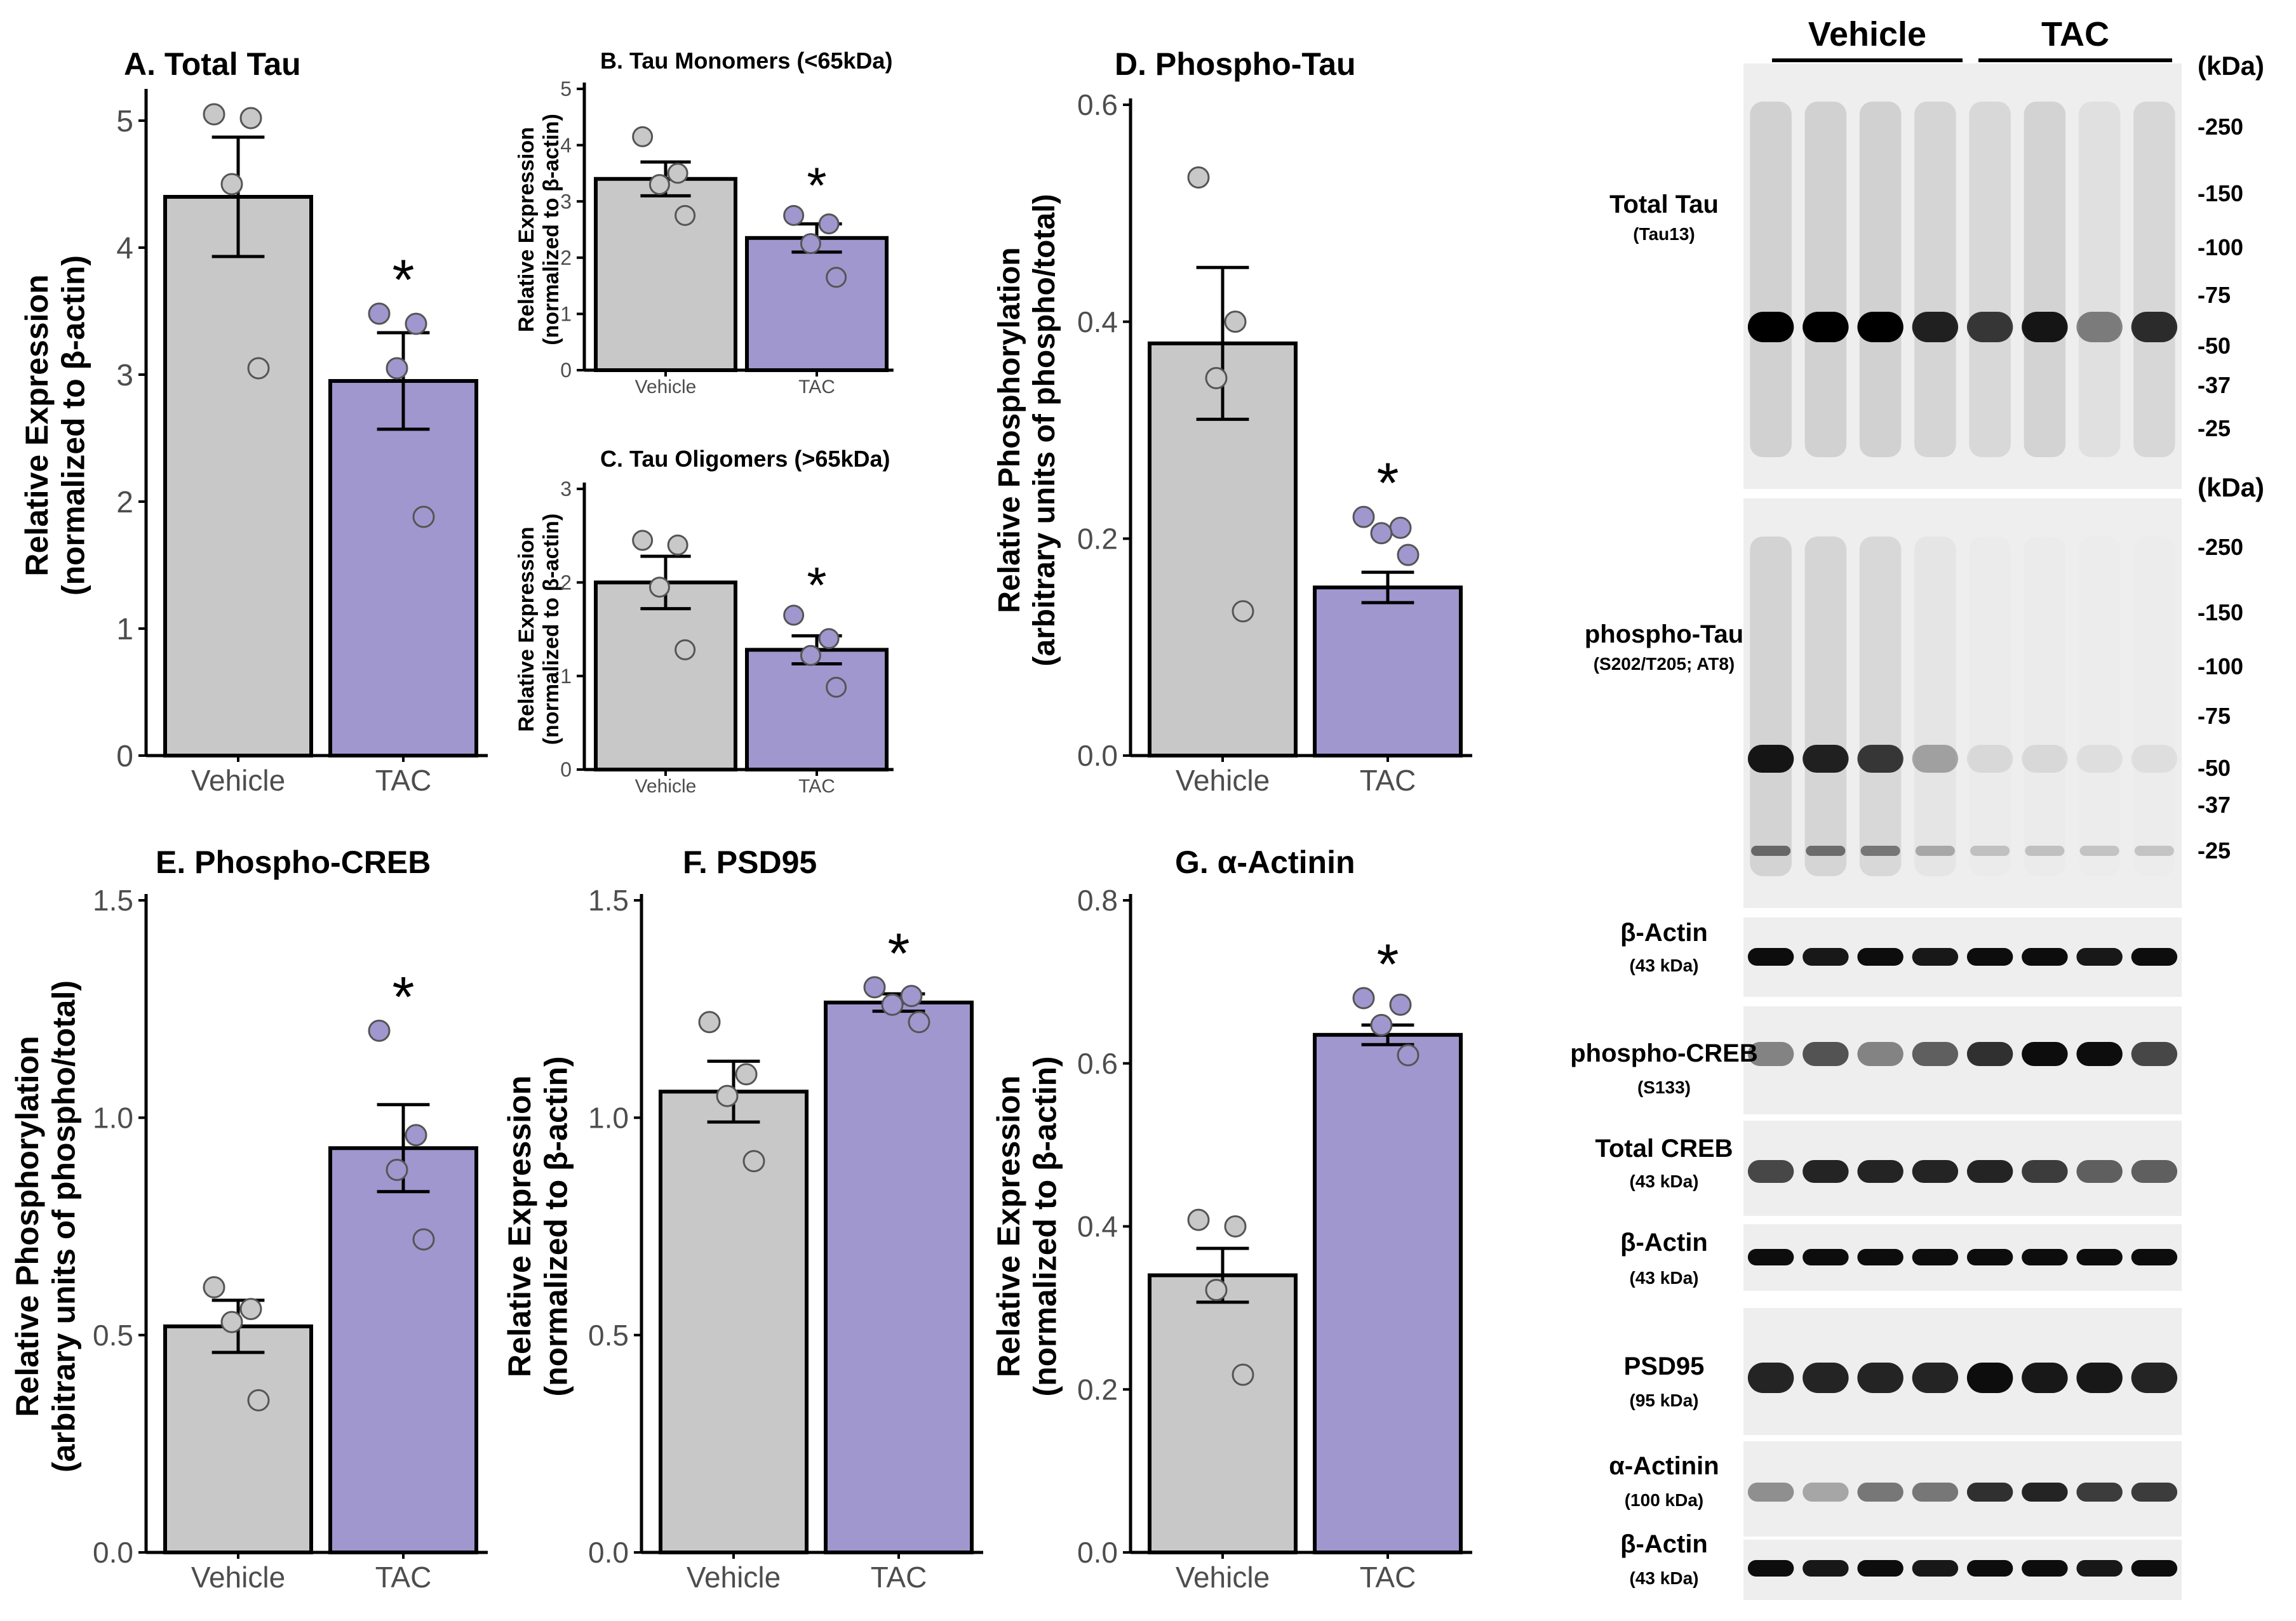  Describe the element at coordinates (1097, 1063) in the screenshot. I see `y-tick-label: 0.6` at that location.